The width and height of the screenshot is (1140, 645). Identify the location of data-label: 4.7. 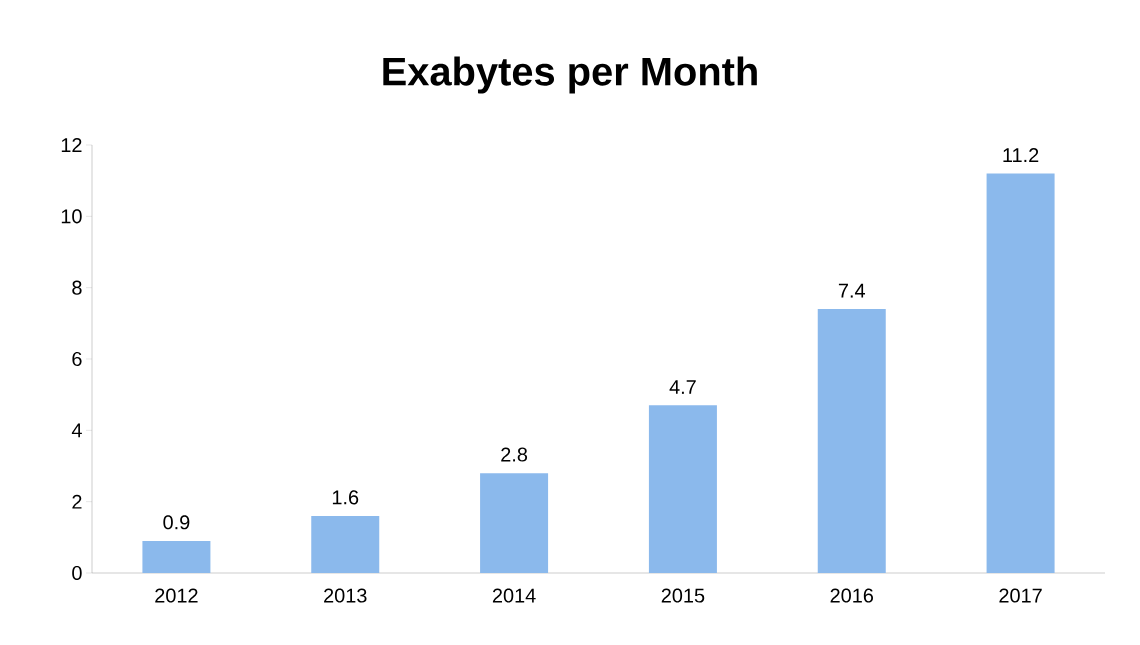
(682, 387).